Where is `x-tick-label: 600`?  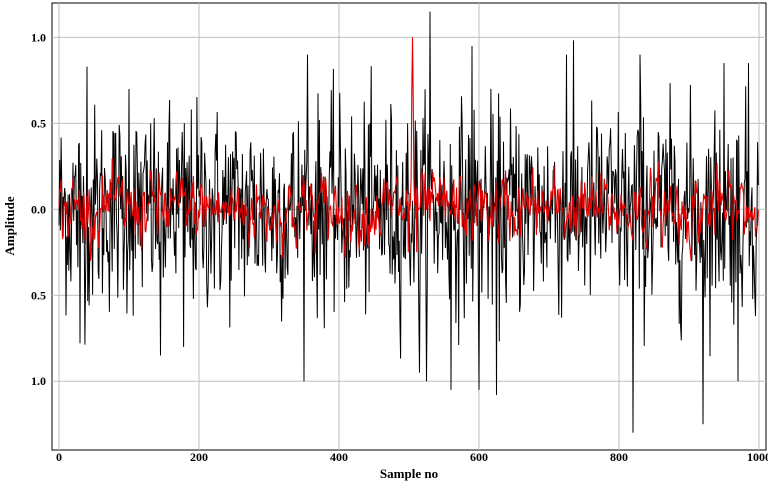
x-tick-label: 600 is located at coordinates (479, 457).